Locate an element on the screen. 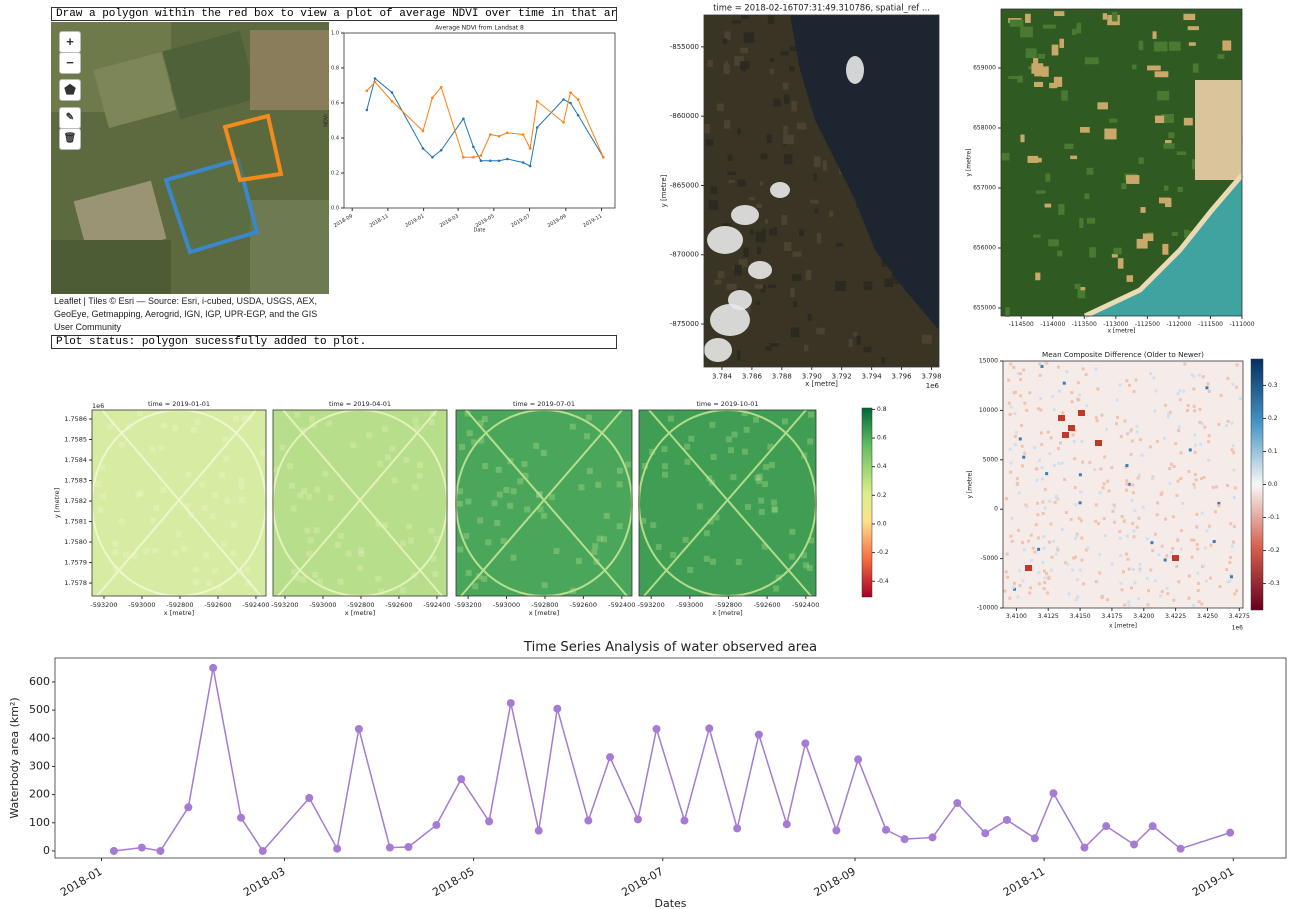 Image resolution: width=1296 pixels, height=909 pixels. x-tick-label: -593000 is located at coordinates (689, 605).